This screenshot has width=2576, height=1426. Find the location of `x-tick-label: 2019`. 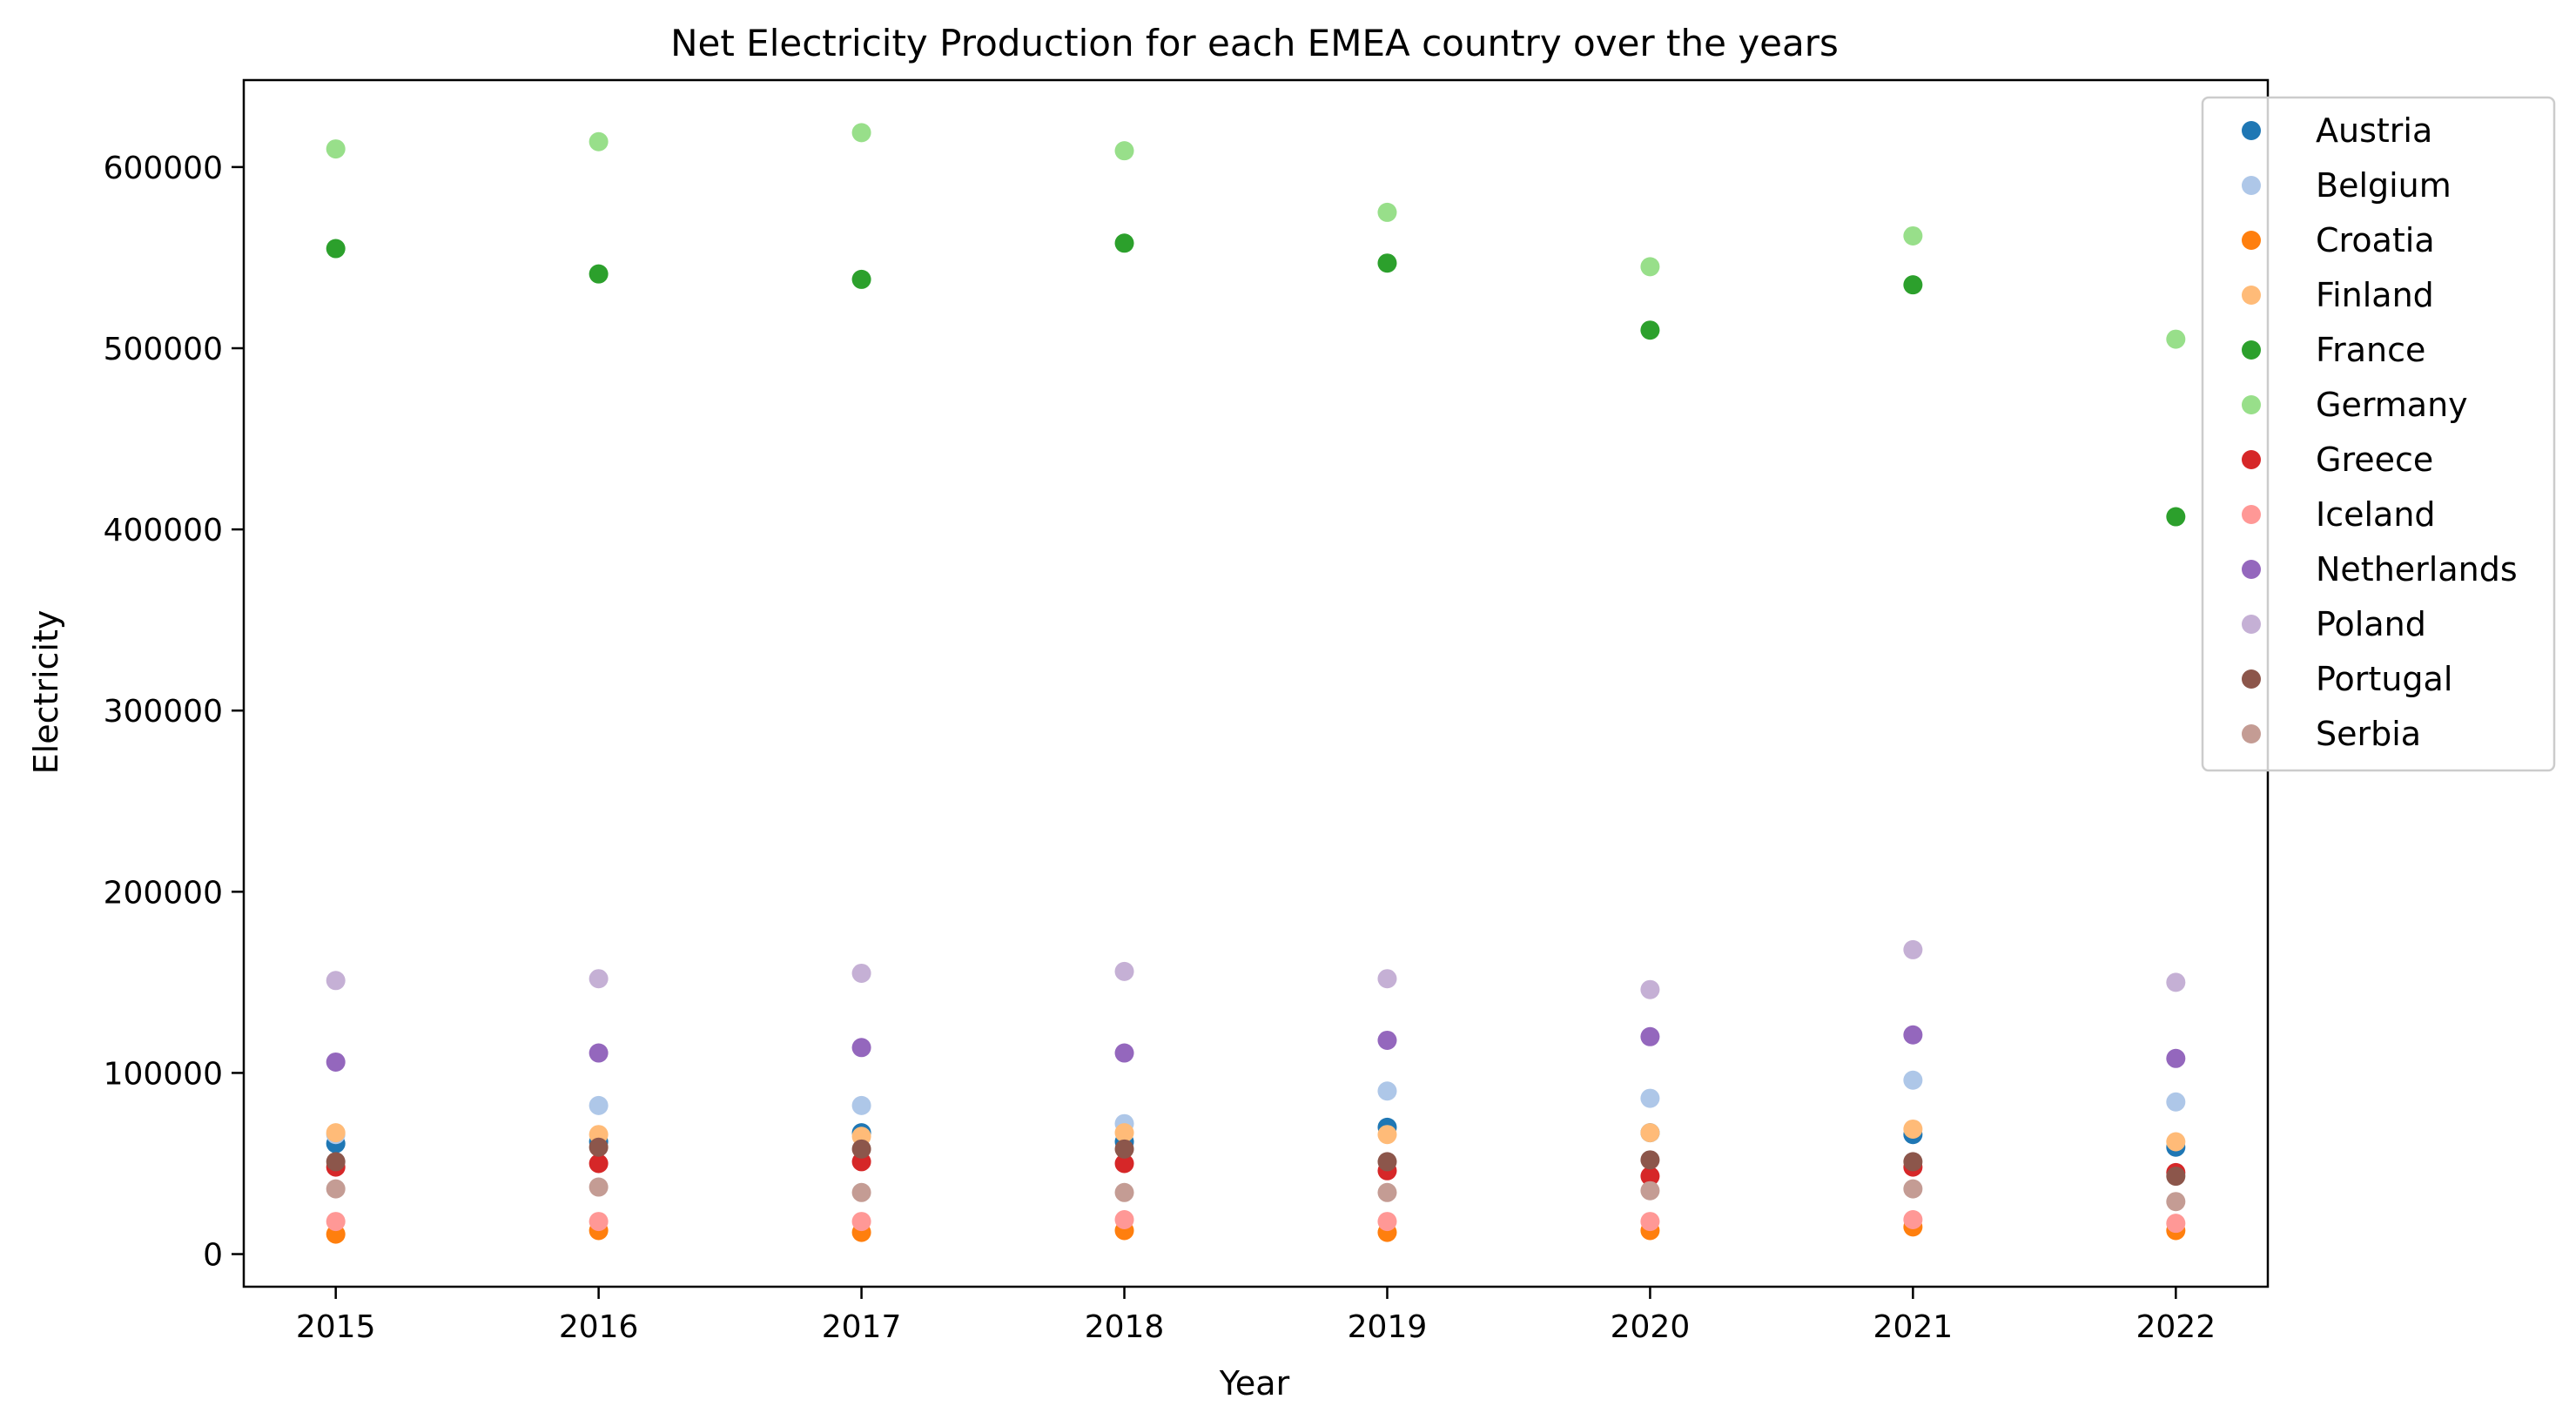

x-tick-label: 2019 is located at coordinates (1388, 1327).